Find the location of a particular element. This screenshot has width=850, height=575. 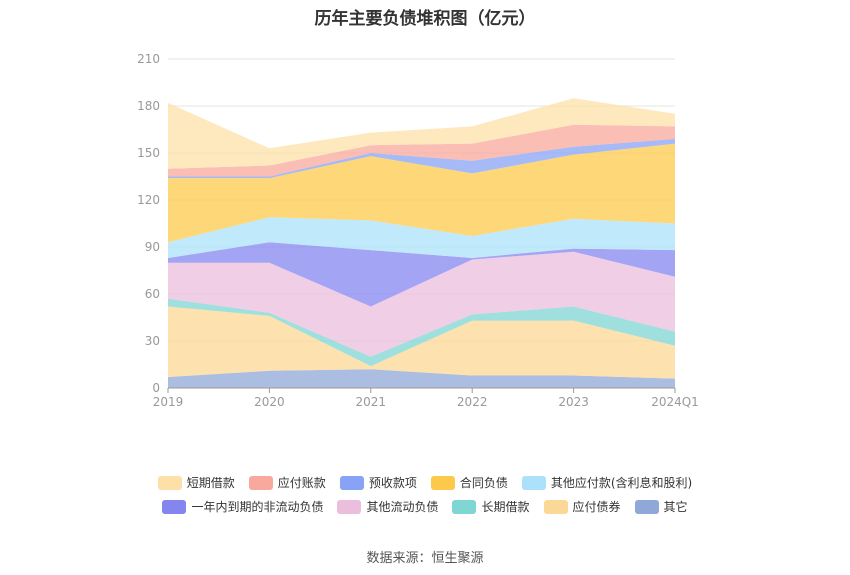

legend-item: 合同负债 is located at coordinates (469, 482).